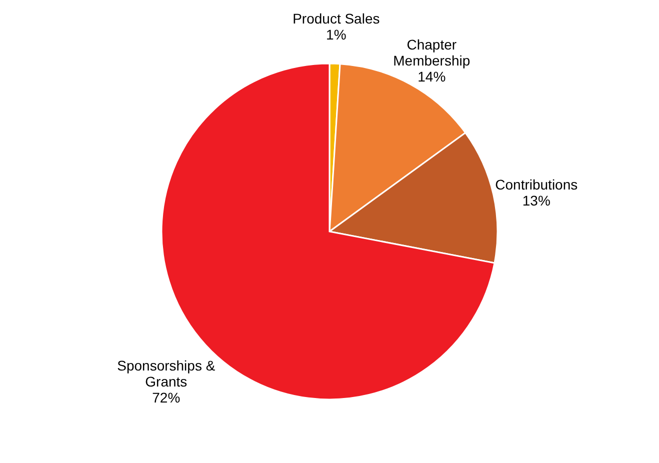  What do you see at coordinates (432, 76) in the screenshot?
I see `data-label: 14%` at bounding box center [432, 76].